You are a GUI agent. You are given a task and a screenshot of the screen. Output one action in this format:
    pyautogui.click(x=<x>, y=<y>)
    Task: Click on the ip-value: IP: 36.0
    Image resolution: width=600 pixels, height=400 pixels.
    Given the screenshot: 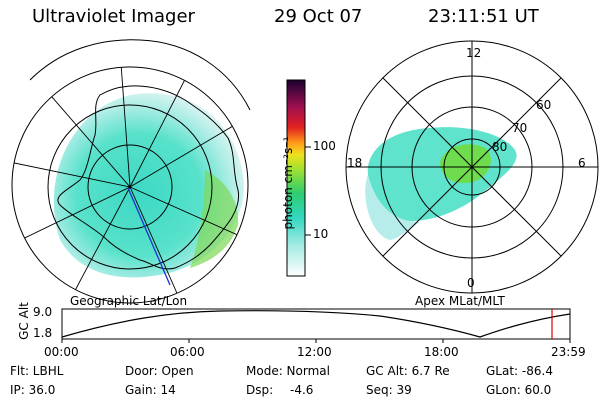 What is the action you would take?
    pyautogui.click(x=33, y=390)
    